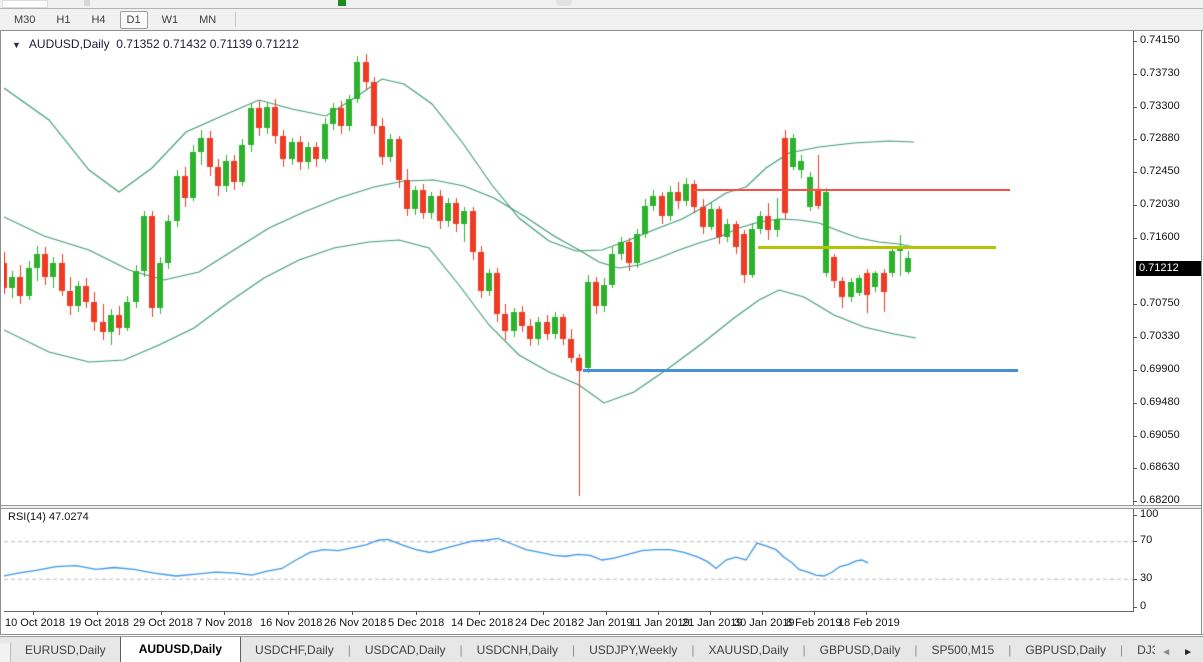 The width and height of the screenshot is (1203, 662). I want to click on price-axis-label: 0.70750, so click(1160, 303).